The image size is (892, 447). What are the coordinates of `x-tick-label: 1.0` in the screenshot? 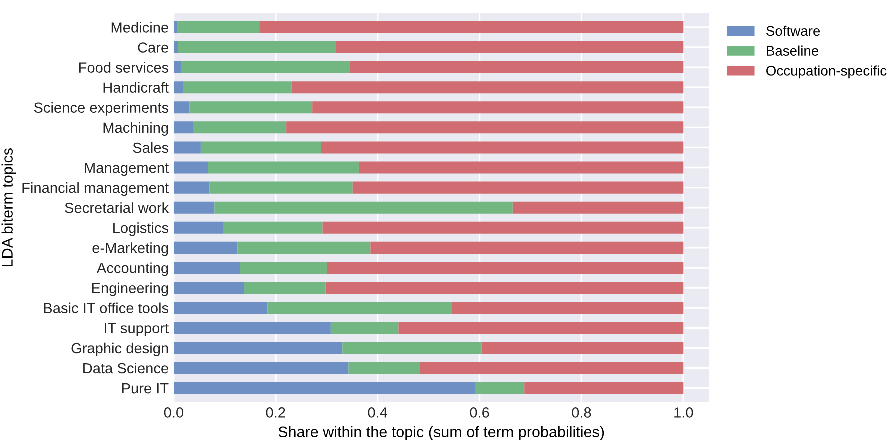 It's located at (684, 413).